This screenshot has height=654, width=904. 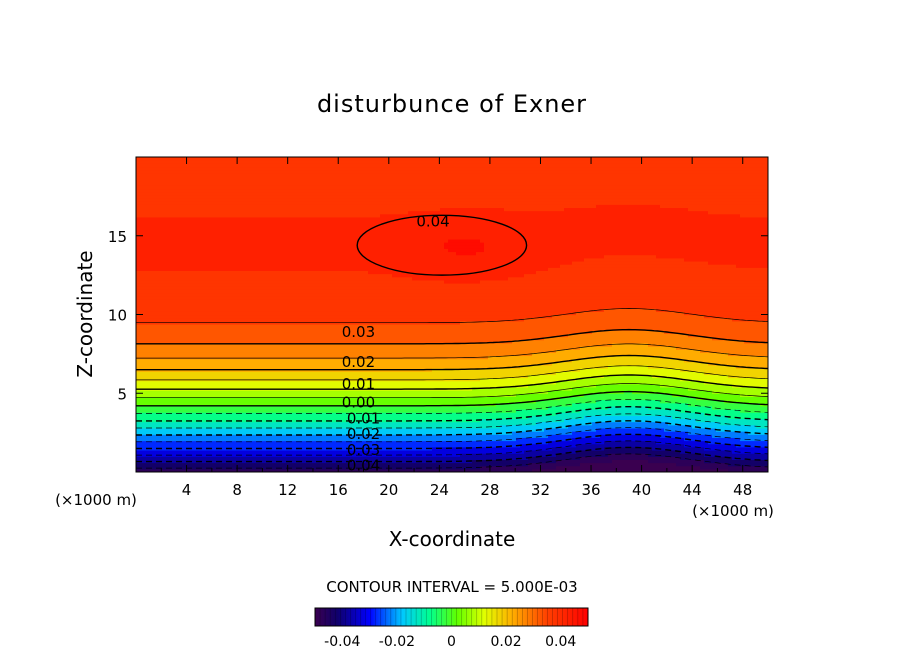 What do you see at coordinates (452, 104) in the screenshot?
I see `chart-title: disturbunce of Exner` at bounding box center [452, 104].